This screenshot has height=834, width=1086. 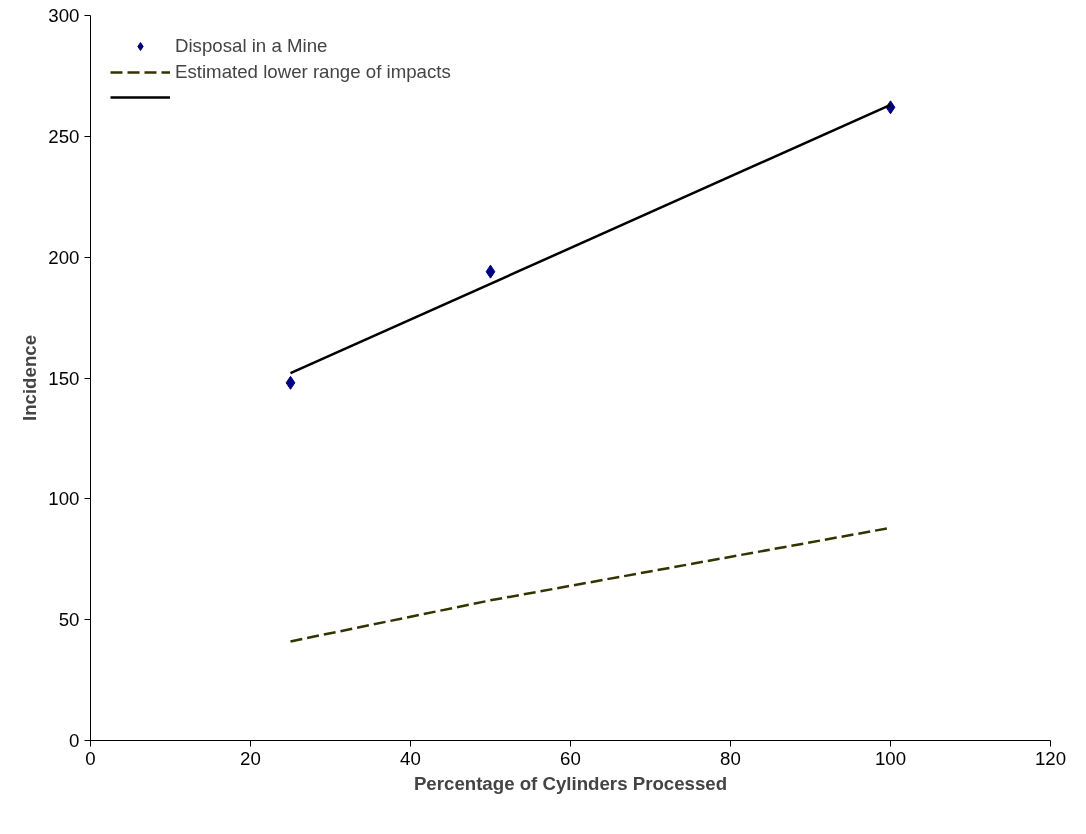 I want to click on y-tick-label: 150, so click(x=64, y=378).